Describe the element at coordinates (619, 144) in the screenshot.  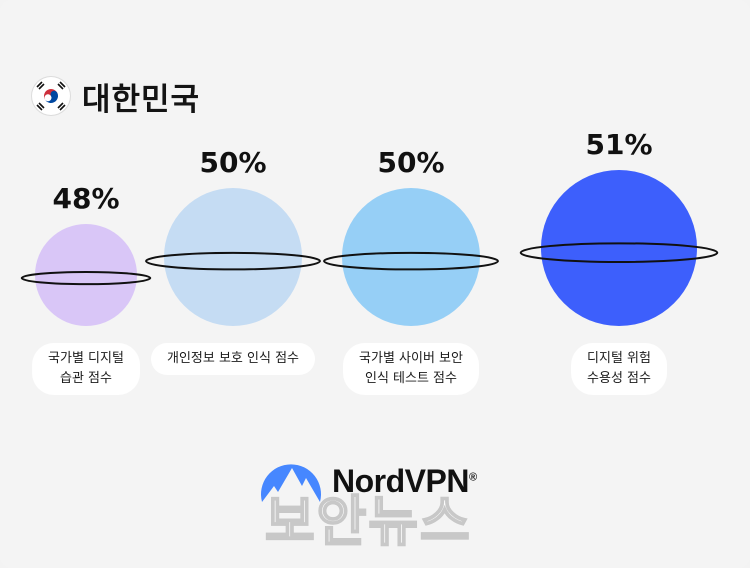
I see `percent-label-4: 51%` at that location.